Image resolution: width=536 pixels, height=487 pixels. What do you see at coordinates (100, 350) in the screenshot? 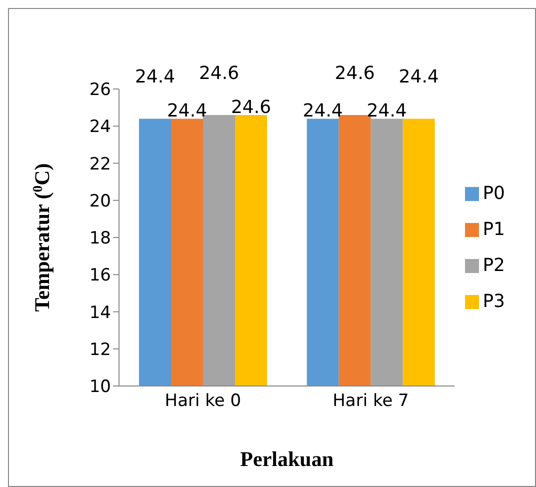
I see `y-tick-label: 12` at bounding box center [100, 350].